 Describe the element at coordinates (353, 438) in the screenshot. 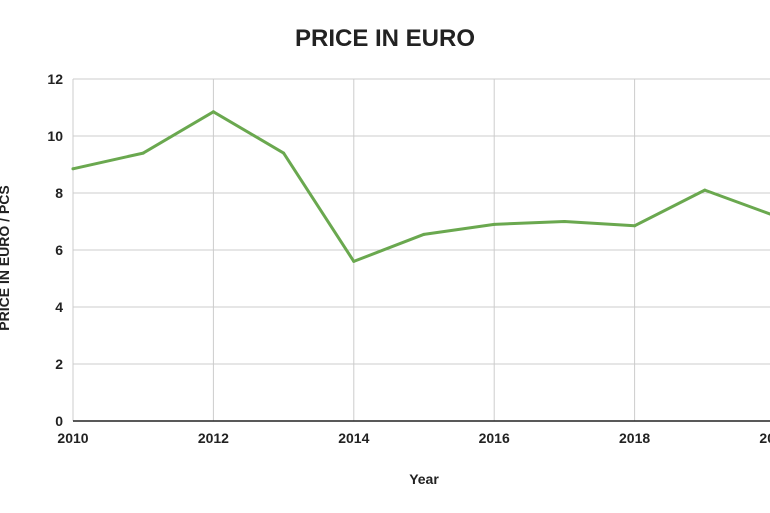

I see `x-tick-label: 2014` at that location.